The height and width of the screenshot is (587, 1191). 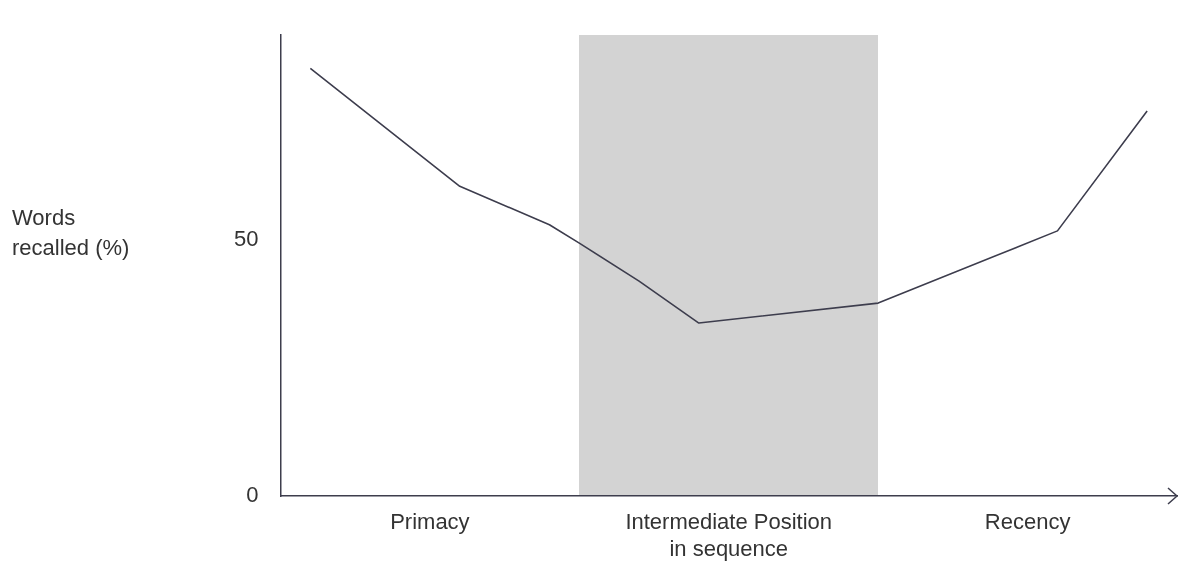 What do you see at coordinates (430, 522) in the screenshot?
I see `x-tick-label: Primacy` at bounding box center [430, 522].